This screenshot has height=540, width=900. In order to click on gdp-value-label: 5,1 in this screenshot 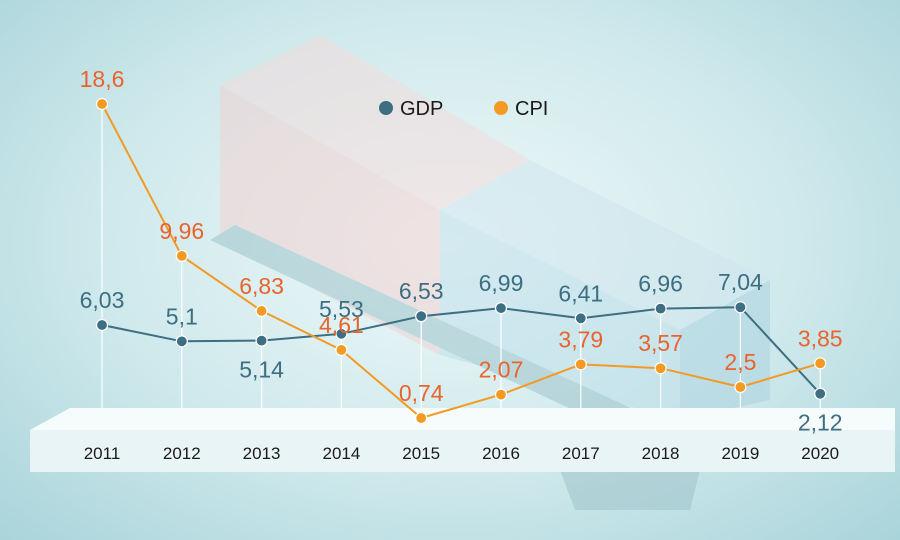, I will do `click(182, 316)`.